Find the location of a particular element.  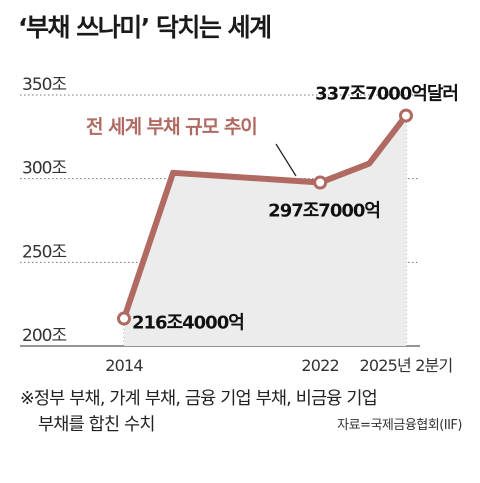

x-tick-label-2022: 2022 is located at coordinates (320, 365).